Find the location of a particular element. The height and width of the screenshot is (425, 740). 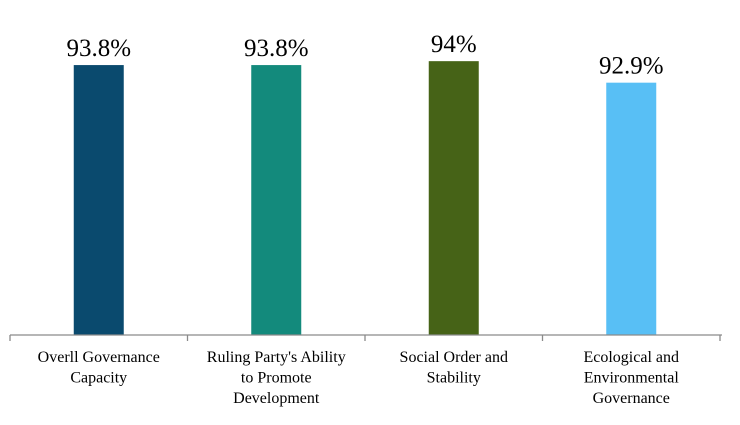

x-tick-label: to Promote is located at coordinates (276, 378).